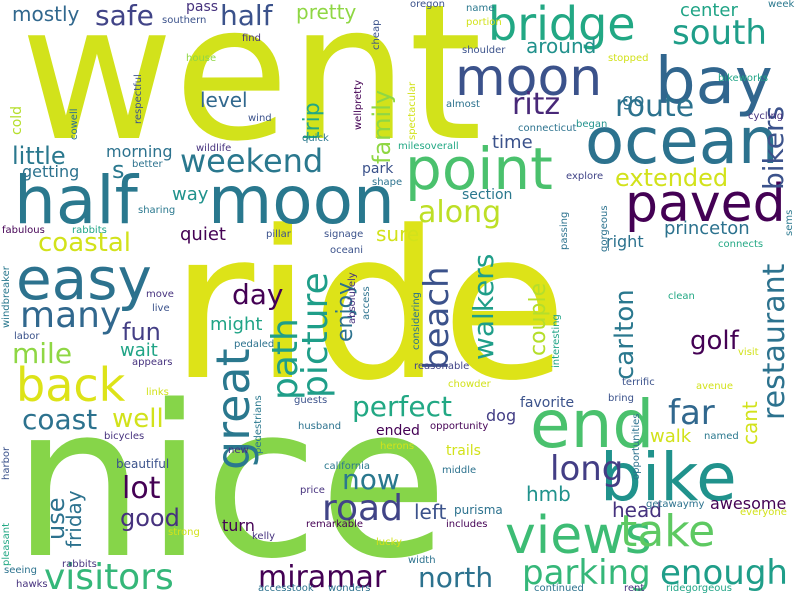 The width and height of the screenshot is (800, 600). Describe the element at coordinates (76, 200) in the screenshot. I see `word-half-large: half` at that location.